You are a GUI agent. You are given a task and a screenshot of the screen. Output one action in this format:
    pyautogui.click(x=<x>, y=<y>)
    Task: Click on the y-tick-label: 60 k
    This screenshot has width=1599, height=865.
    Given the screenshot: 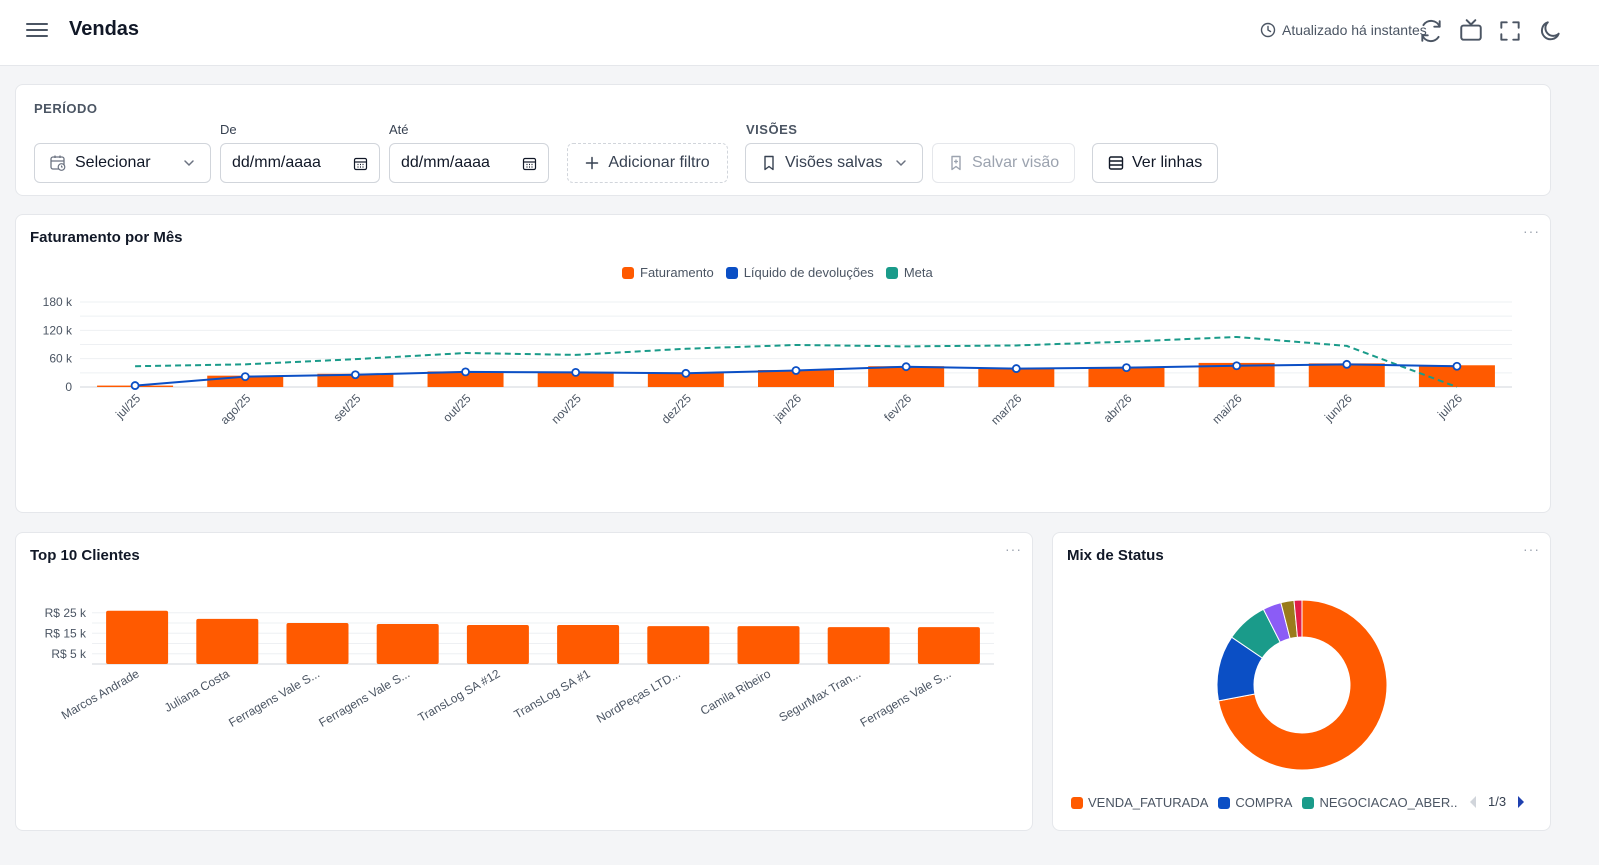 What is the action you would take?
    pyautogui.click(x=61, y=359)
    